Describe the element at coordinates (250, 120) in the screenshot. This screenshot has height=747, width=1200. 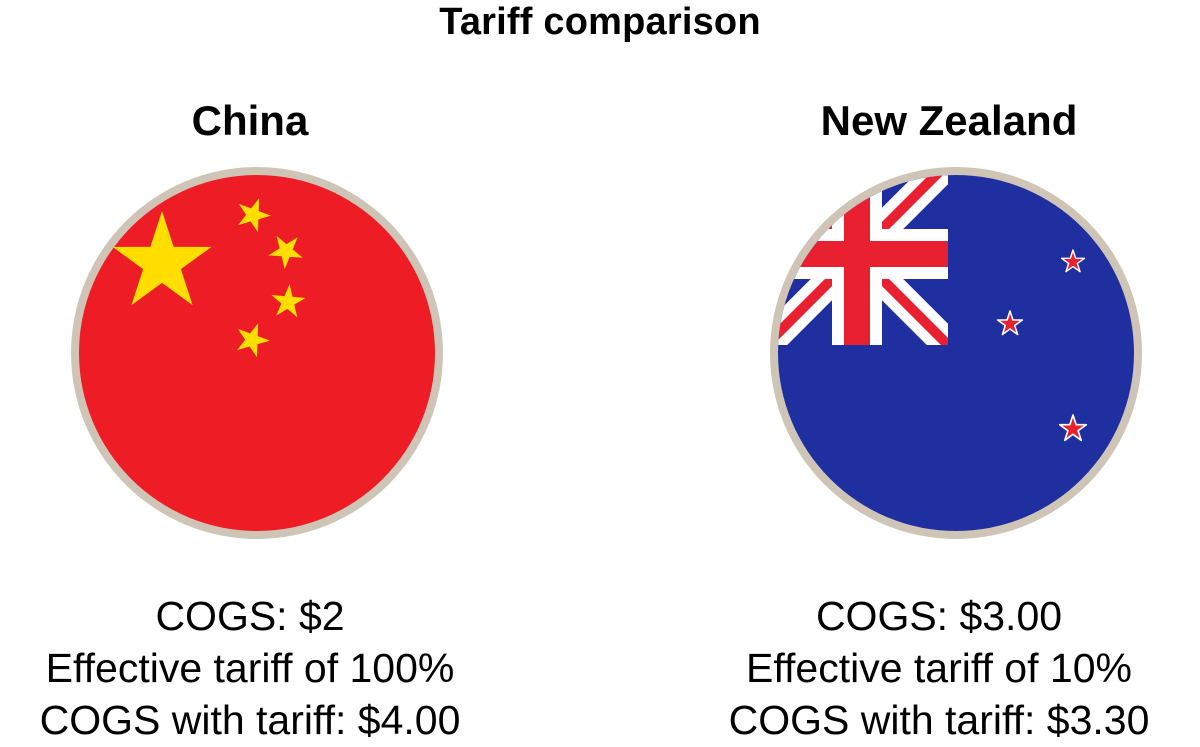
I see `country-name: China` at that location.